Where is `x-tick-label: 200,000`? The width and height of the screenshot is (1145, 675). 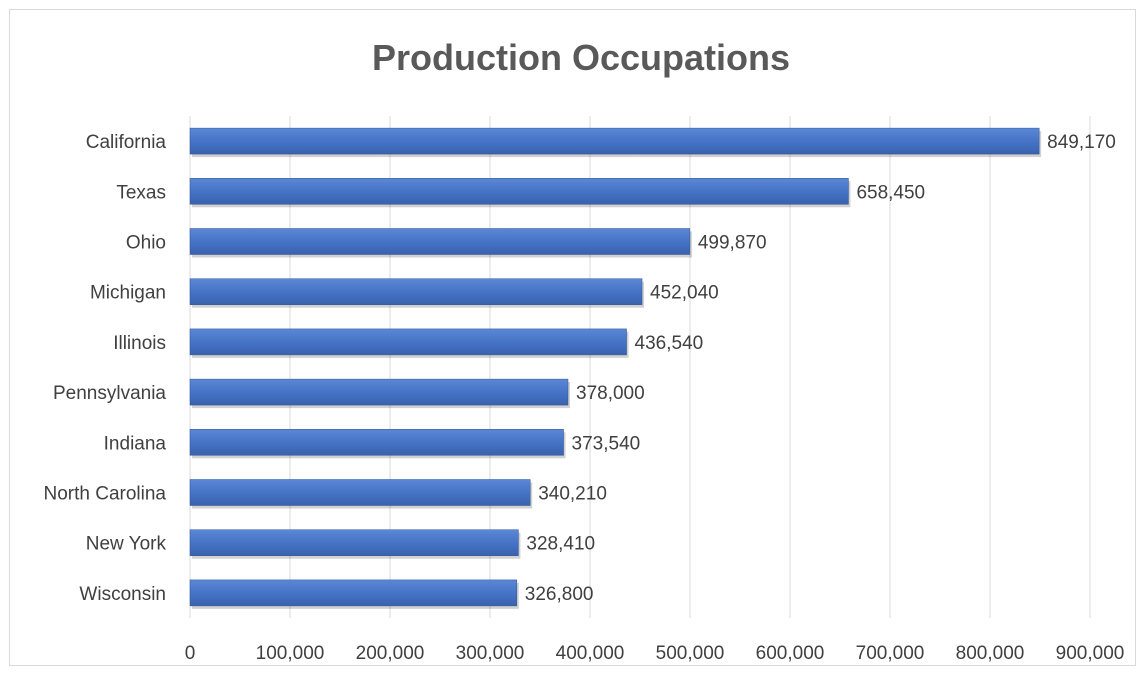 x-tick-label: 200,000 is located at coordinates (390, 653).